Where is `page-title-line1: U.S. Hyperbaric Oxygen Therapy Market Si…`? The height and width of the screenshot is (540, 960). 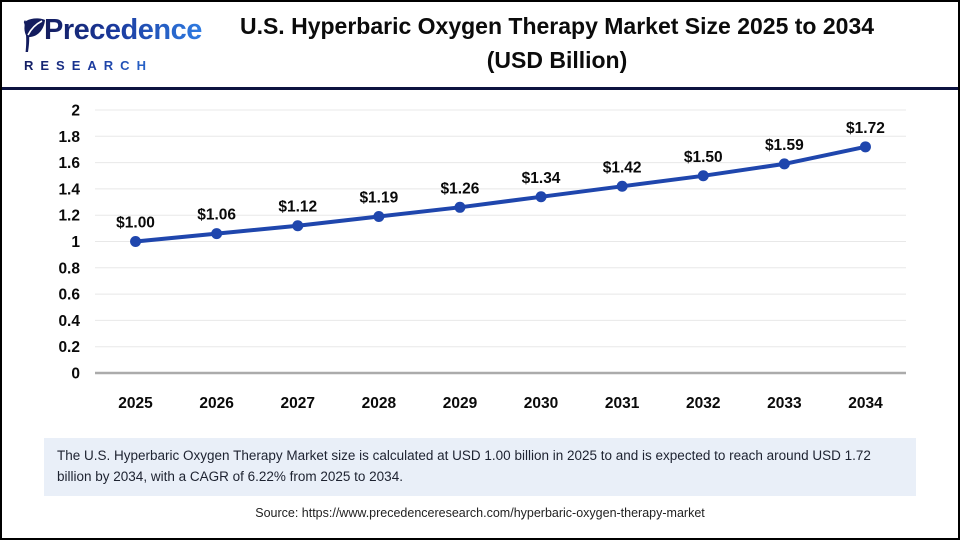 page-title-line1: U.S. Hyperbaric Oxygen Therapy Market Si… is located at coordinates (557, 26).